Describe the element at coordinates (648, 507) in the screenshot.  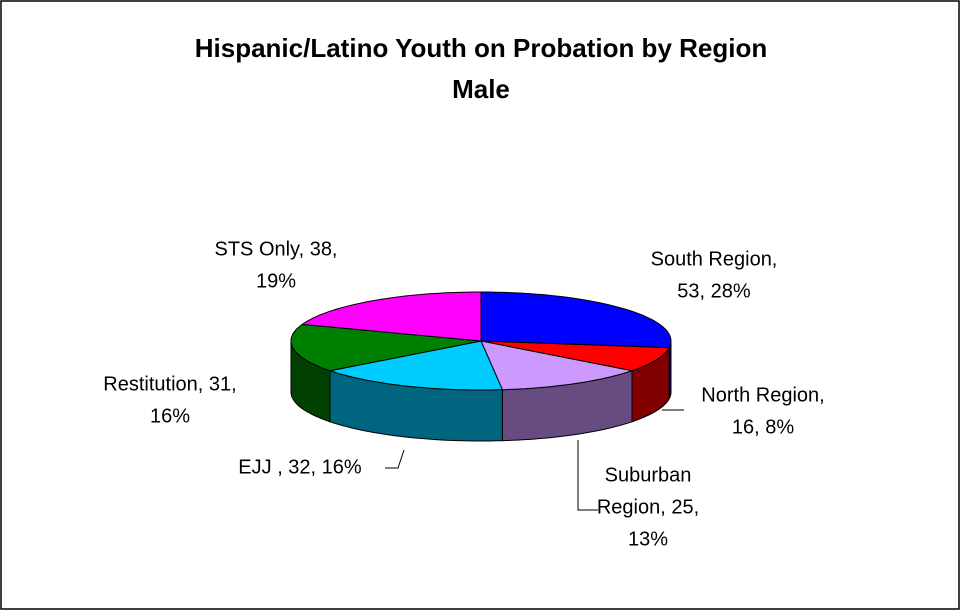
I see `data-label: Region, 25,` at that location.